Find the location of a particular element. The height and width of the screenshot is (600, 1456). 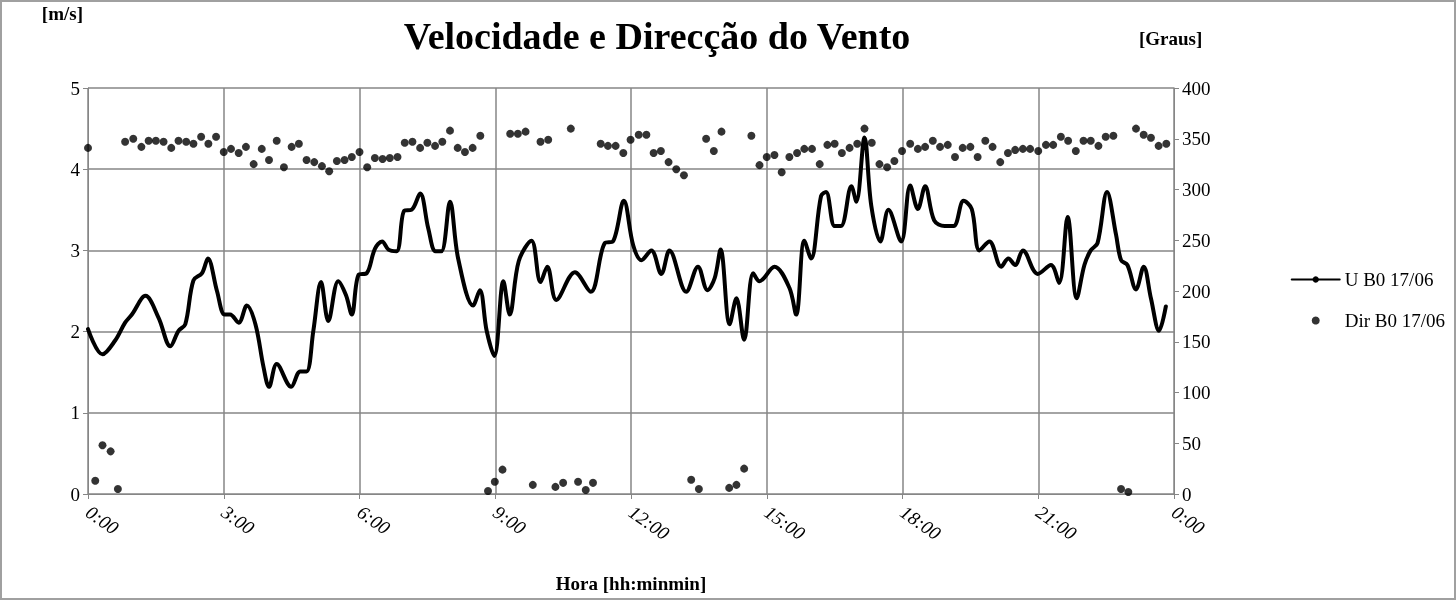

y-tick-label: 0 is located at coordinates (75, 494).